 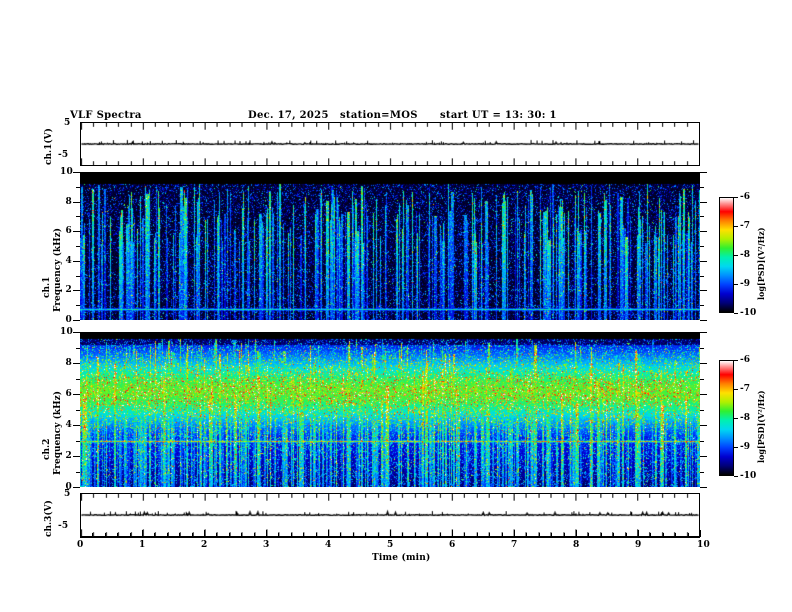 What do you see at coordinates (745, 418) in the screenshot?
I see `ch2-colorbar-tick-label: -8` at bounding box center [745, 418].